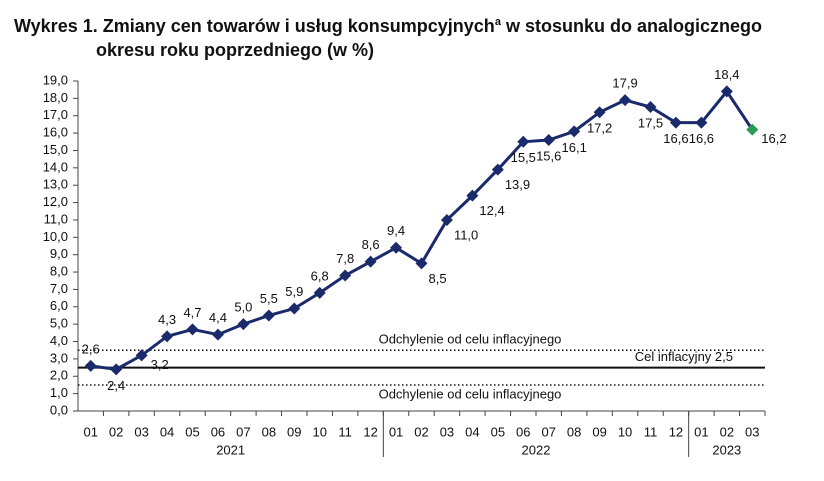 This screenshot has width=824, height=481. I want to click on y-tick-label: 16,0, so click(55, 132).